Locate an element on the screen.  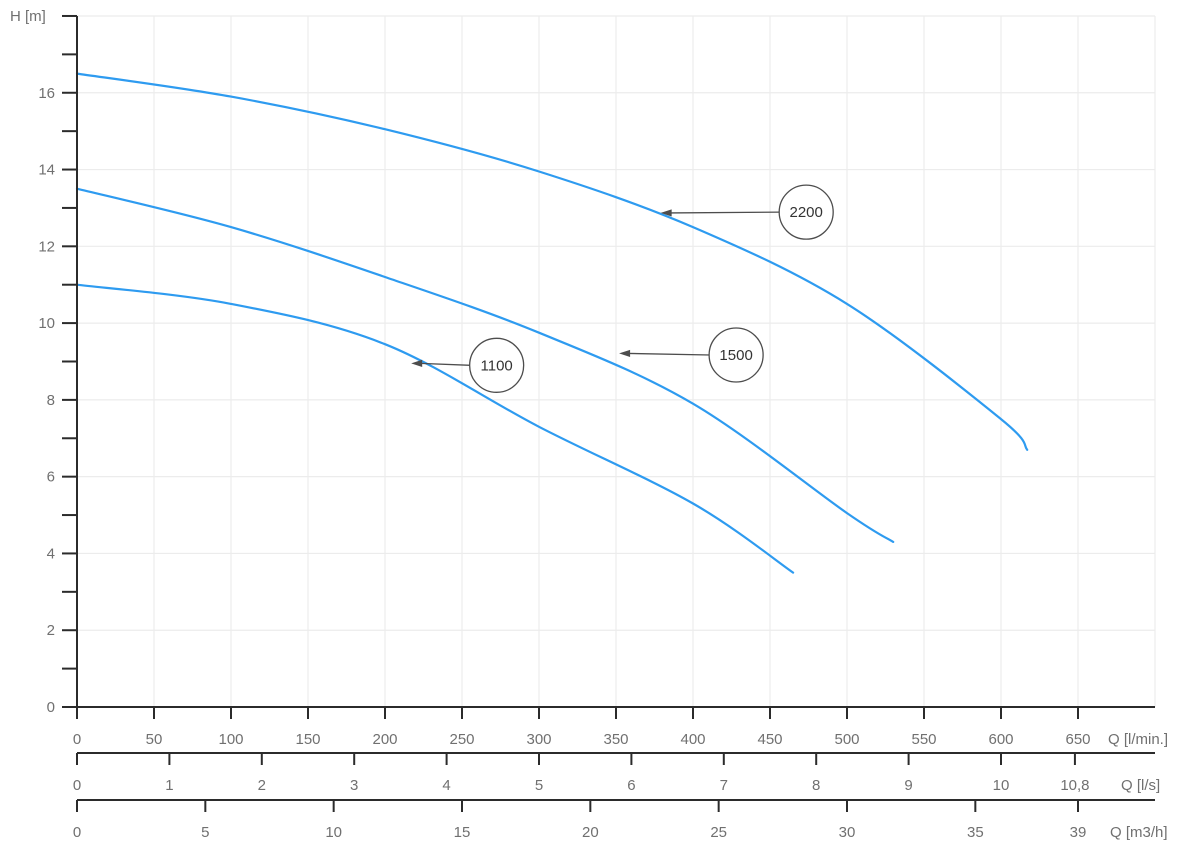
x-axis-lmin-title: Q [l/min.] is located at coordinates (1138, 739).